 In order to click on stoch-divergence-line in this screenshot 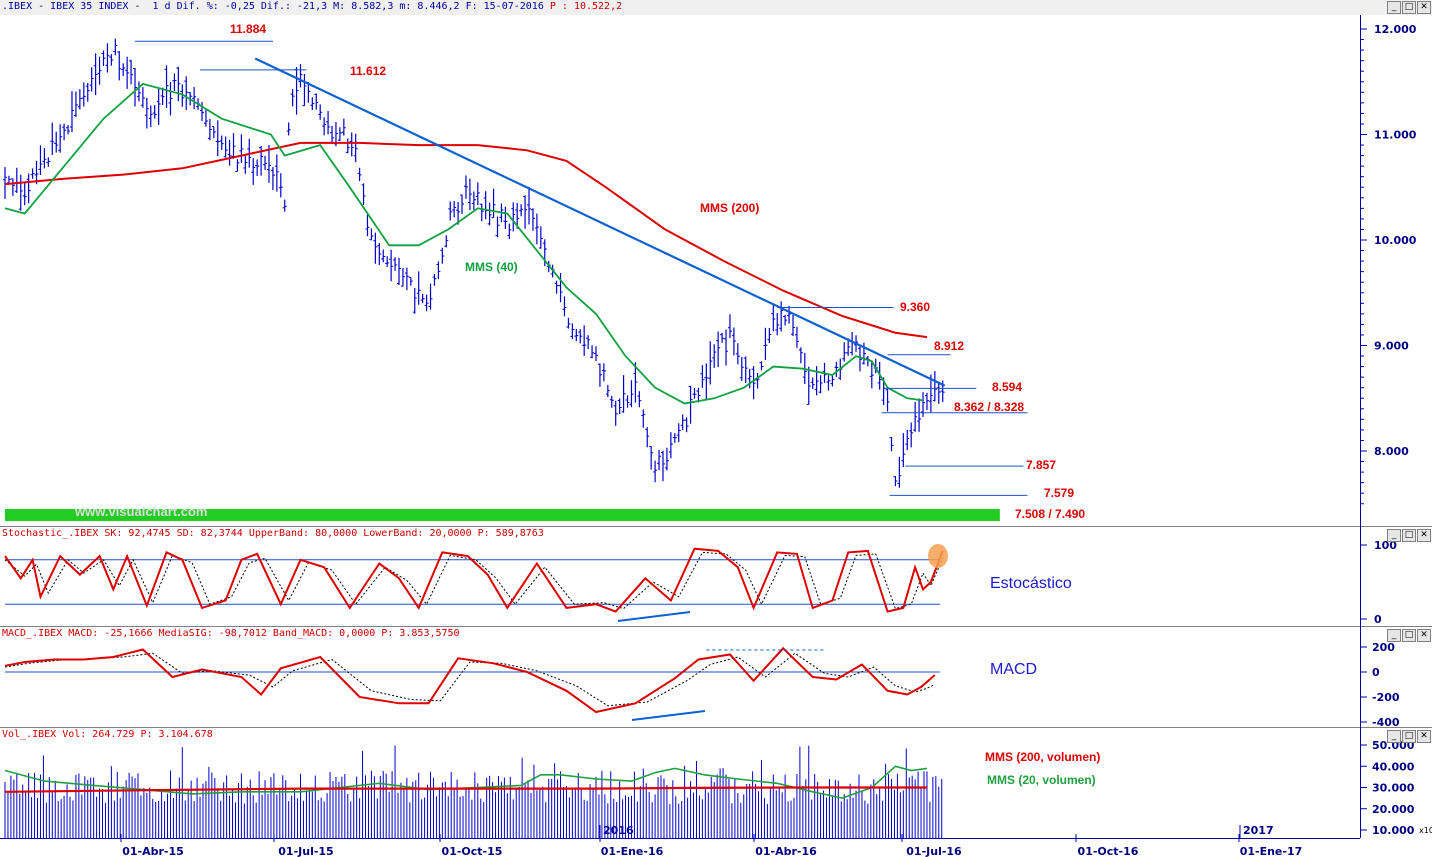, I will do `click(654, 616)`.